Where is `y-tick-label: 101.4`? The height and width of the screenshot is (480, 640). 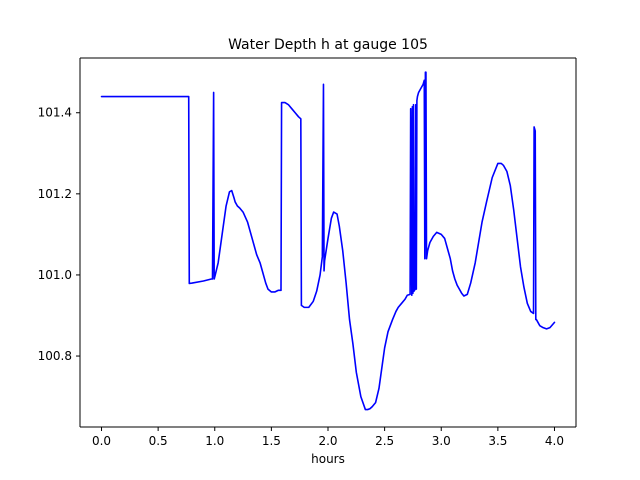 y-tick-label: 101.4 is located at coordinates (55, 113).